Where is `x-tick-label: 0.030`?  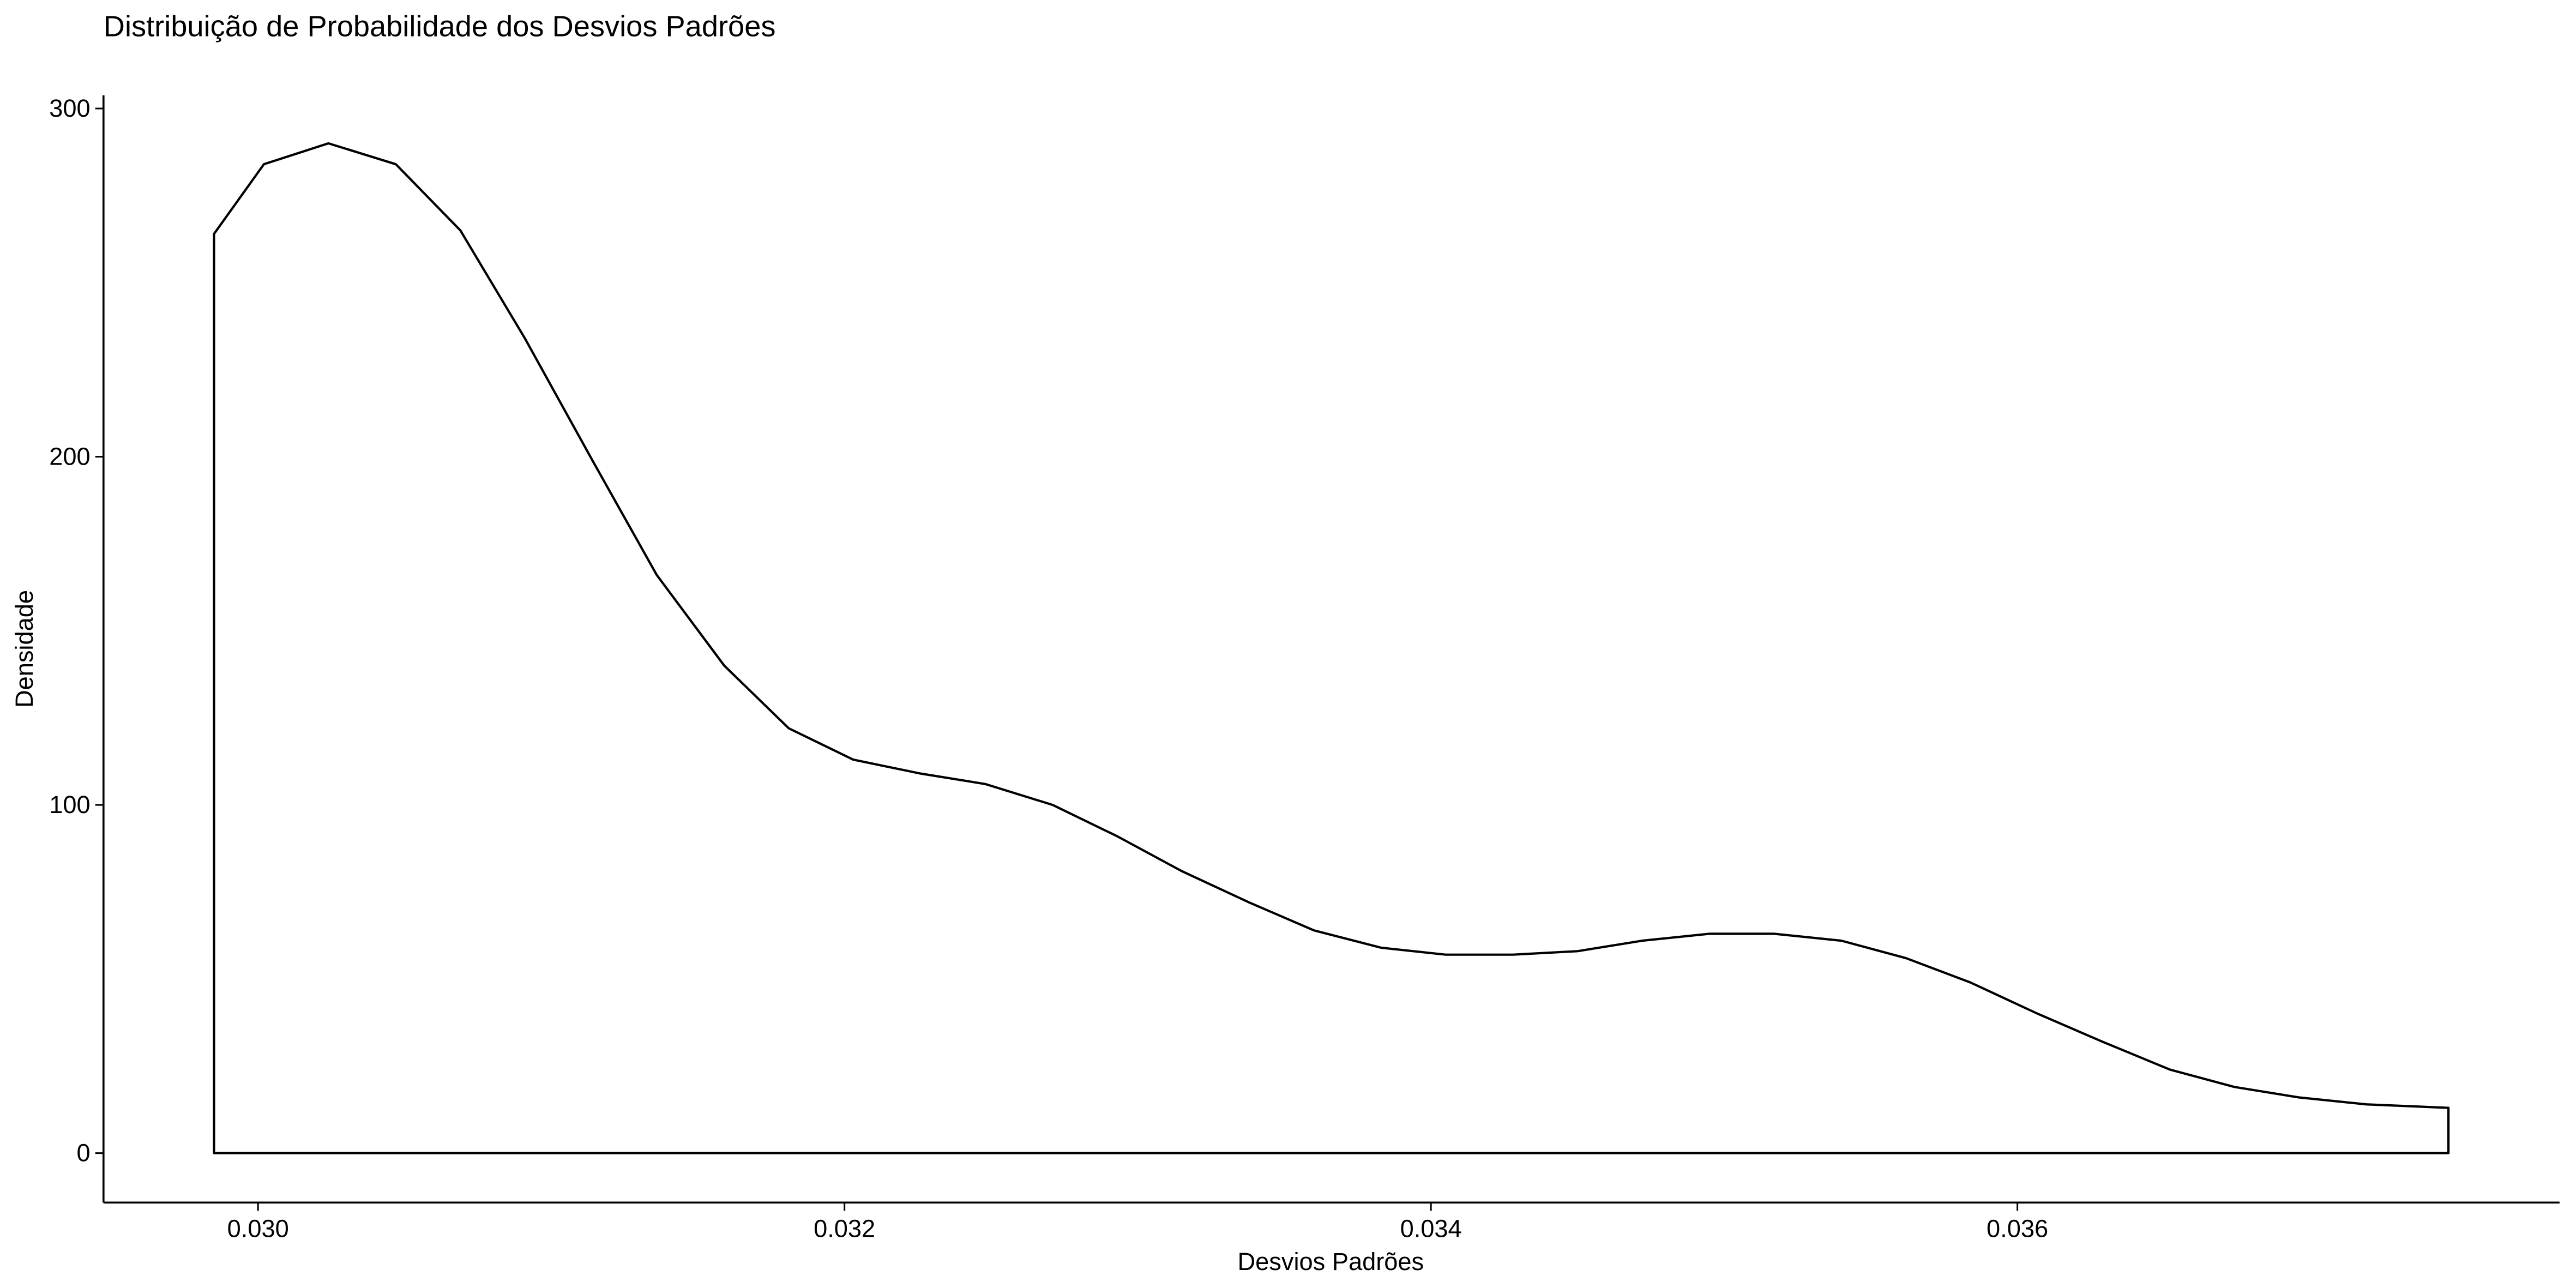 x-tick-label: 0.030 is located at coordinates (258, 1229).